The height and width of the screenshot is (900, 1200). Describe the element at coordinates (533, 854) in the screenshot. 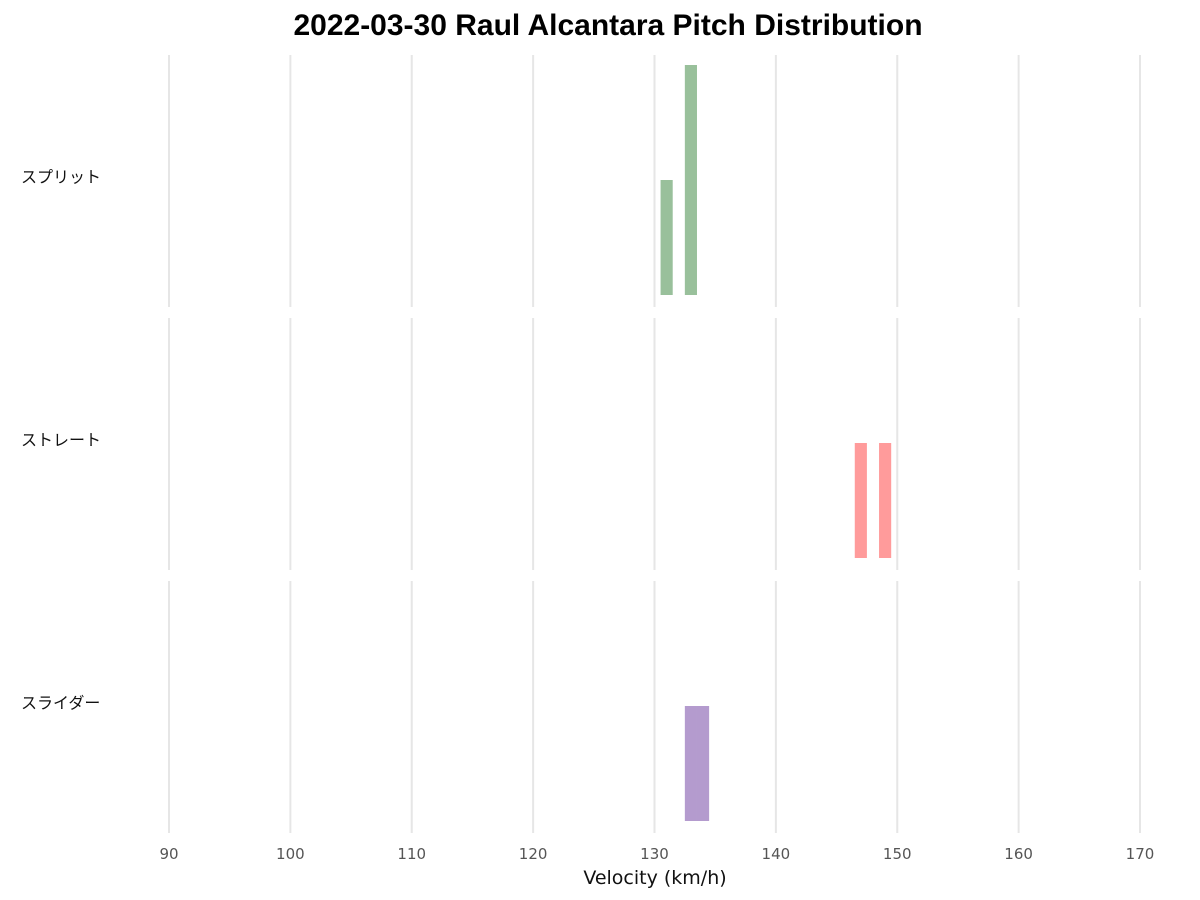

I see `x-tick-label: 120` at that location.